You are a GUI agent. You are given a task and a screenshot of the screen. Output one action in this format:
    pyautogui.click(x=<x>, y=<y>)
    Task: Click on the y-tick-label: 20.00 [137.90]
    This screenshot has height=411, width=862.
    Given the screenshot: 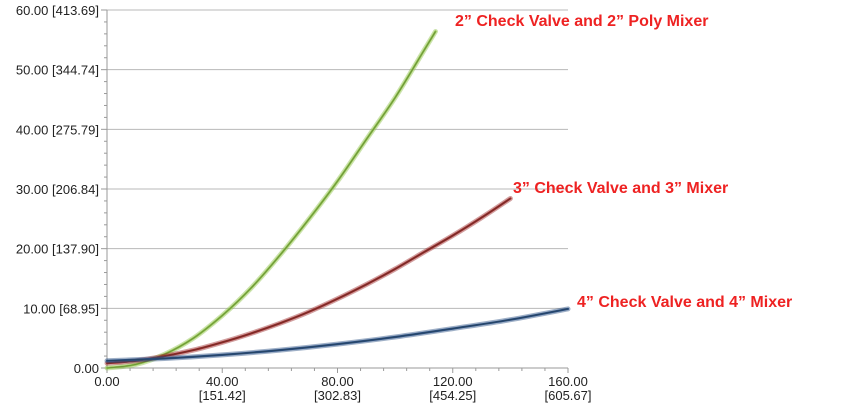 What is the action you would take?
    pyautogui.click(x=57, y=249)
    